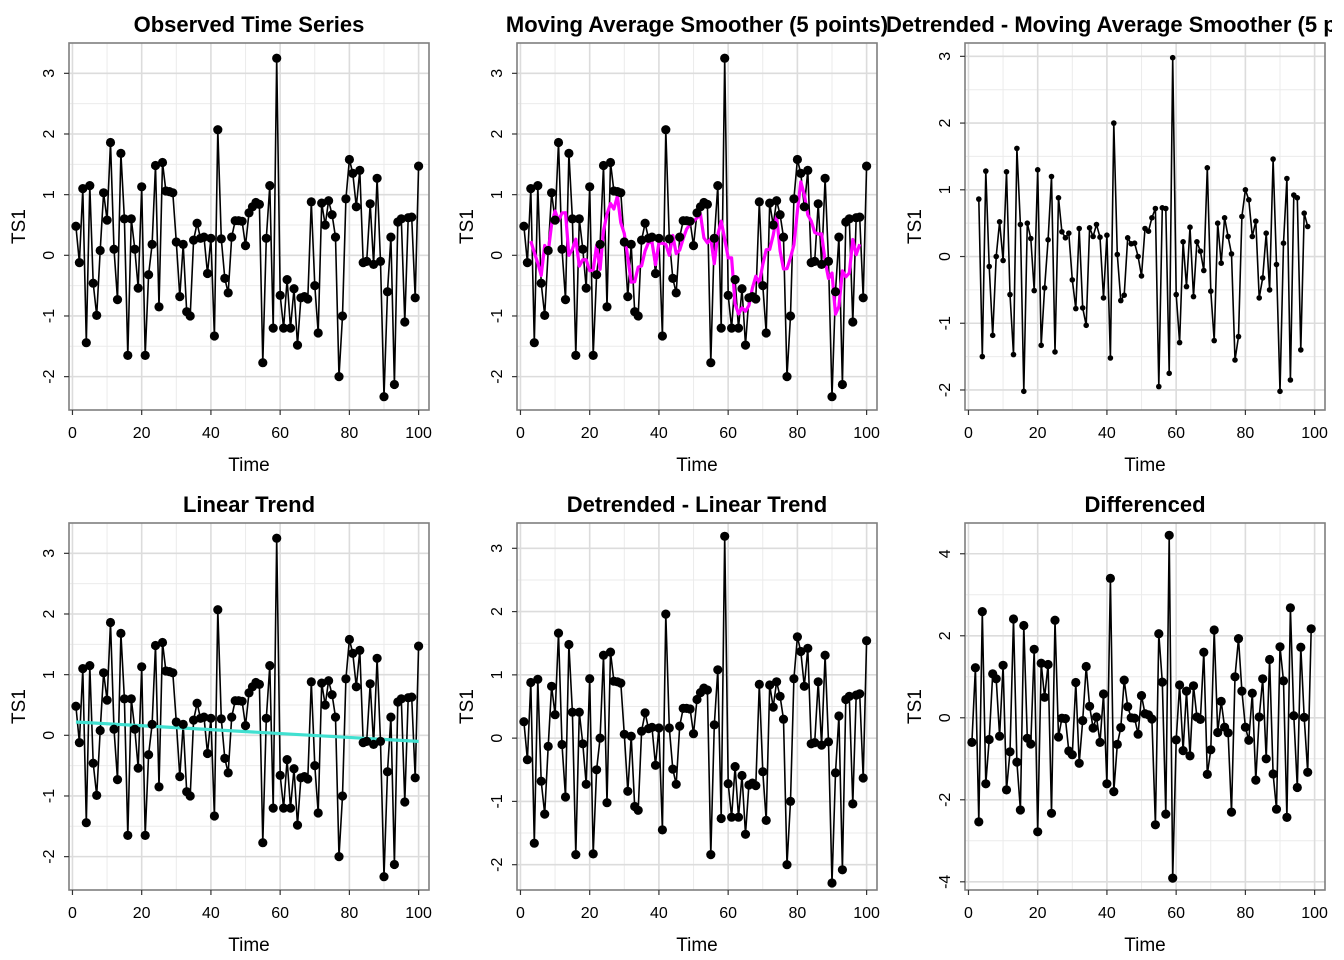 This screenshot has height=960, width=1344. Describe the element at coordinates (19, 226) in the screenshot. I see `y-axis-title: TS1` at that location.